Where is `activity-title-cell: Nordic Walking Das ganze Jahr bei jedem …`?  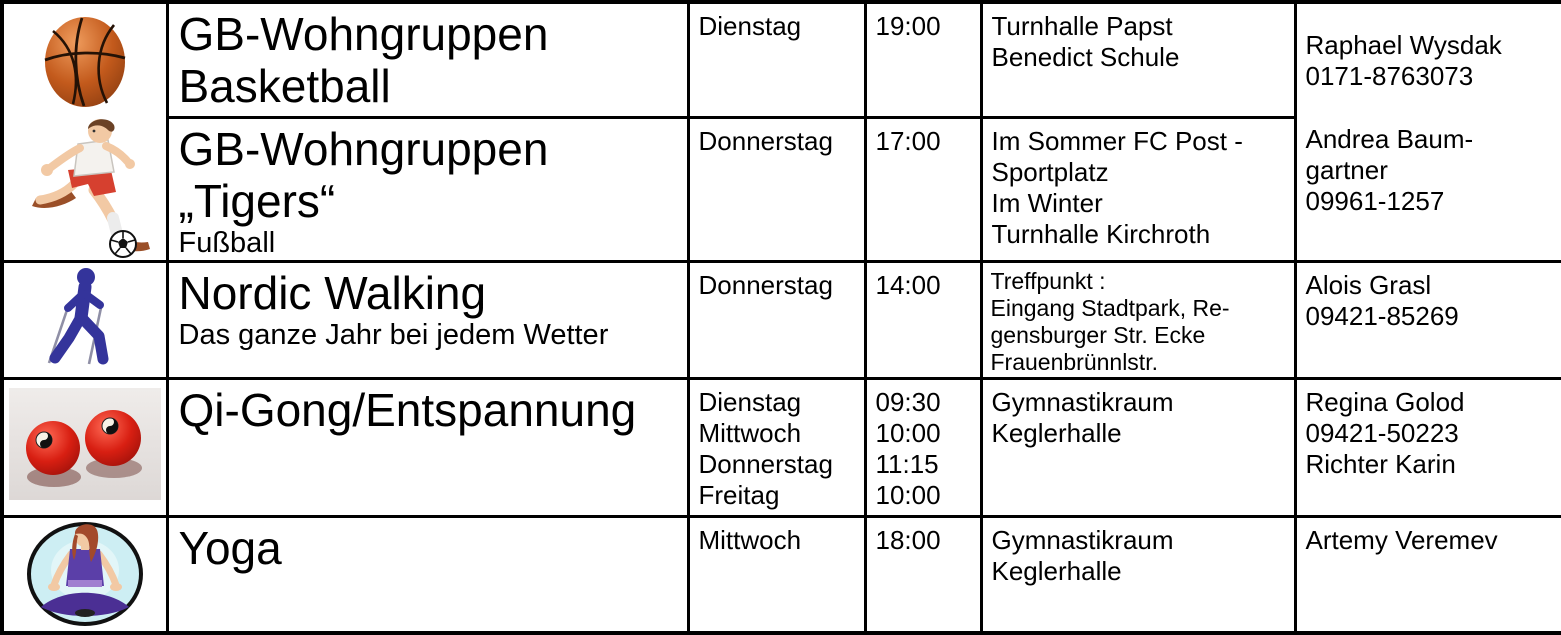 activity-title-cell: Nordic Walking Das ganze Jahr bei jedem … is located at coordinates (427, 319).